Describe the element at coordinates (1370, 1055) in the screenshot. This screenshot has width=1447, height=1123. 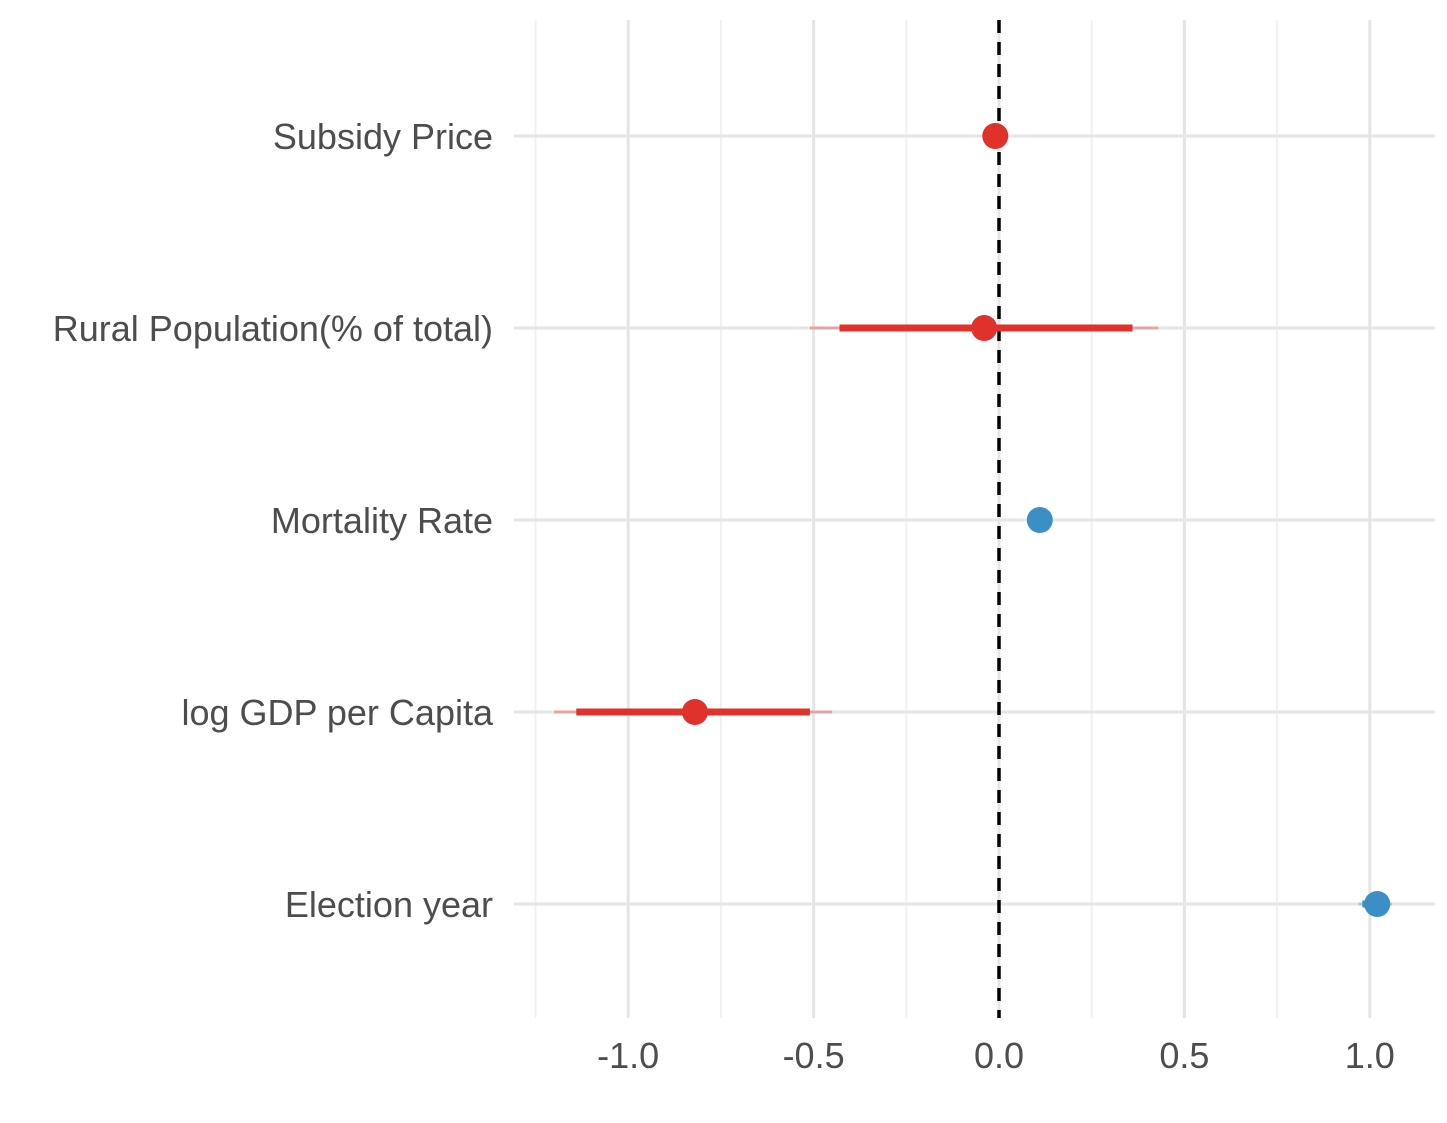
I see `x-tick-label: 1.0` at that location.